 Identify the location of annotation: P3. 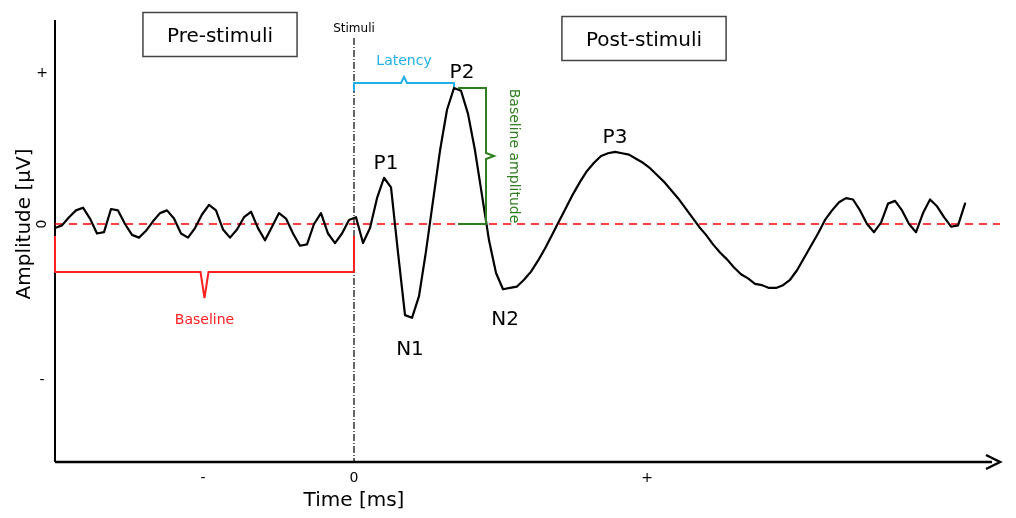
(615, 136).